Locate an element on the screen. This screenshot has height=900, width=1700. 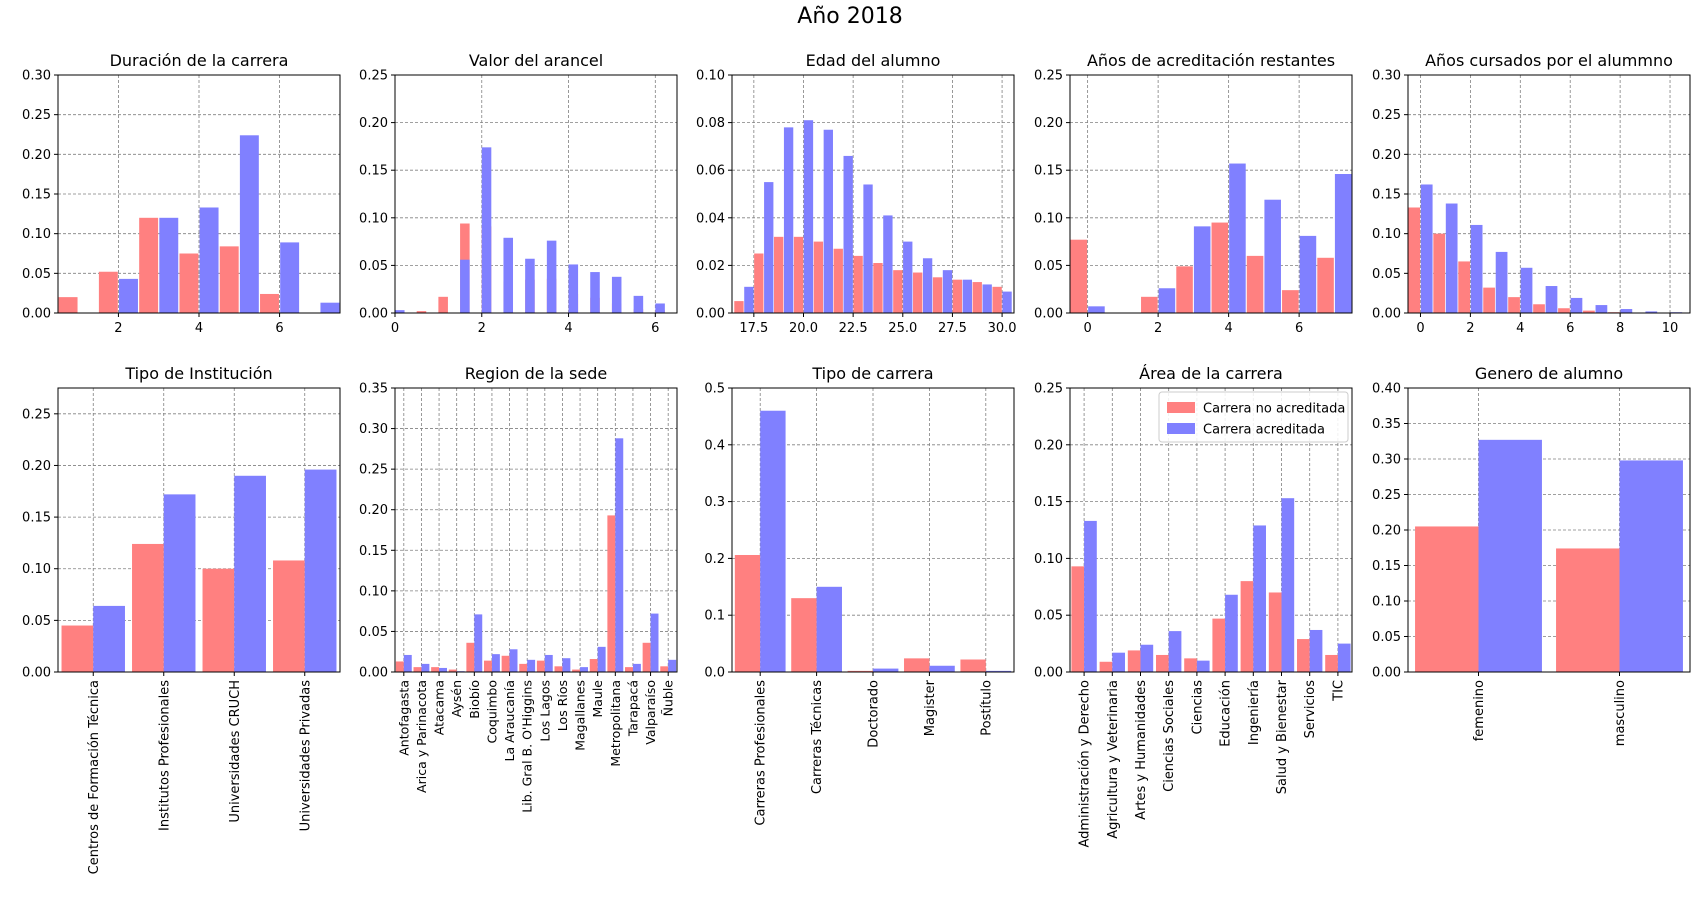
y-tick-label: 0.1 is located at coordinates (714, 616).